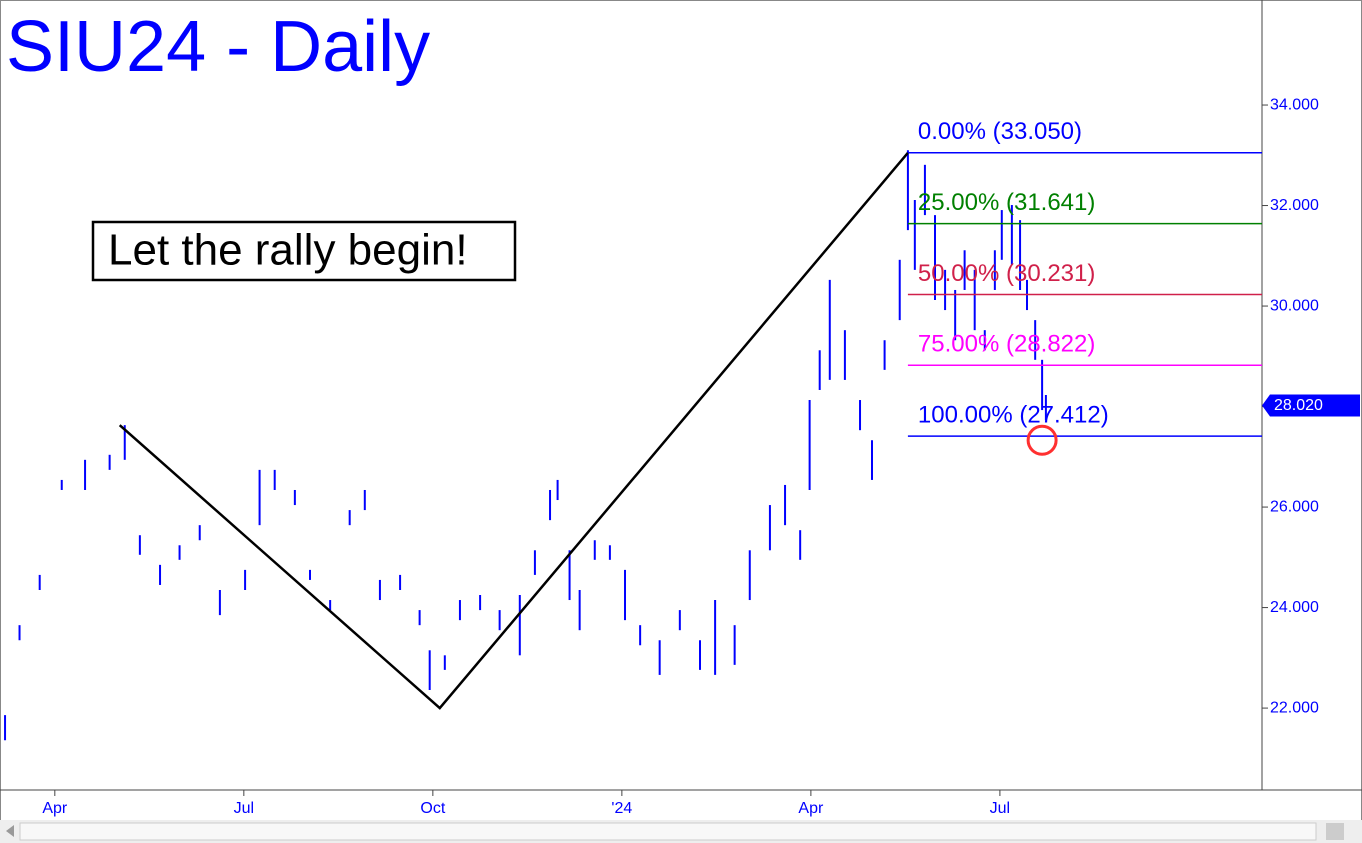  What do you see at coordinates (1294, 607) in the screenshot?
I see `y-tick-label: 24.000` at bounding box center [1294, 607].